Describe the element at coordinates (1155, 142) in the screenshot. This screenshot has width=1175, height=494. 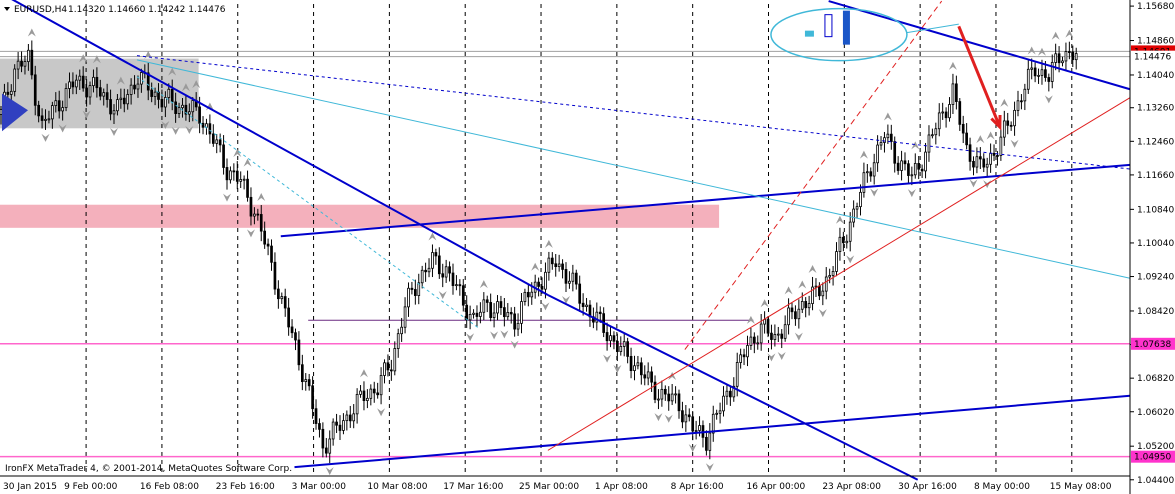
I see `y-tick-label: 1.12460` at that location.